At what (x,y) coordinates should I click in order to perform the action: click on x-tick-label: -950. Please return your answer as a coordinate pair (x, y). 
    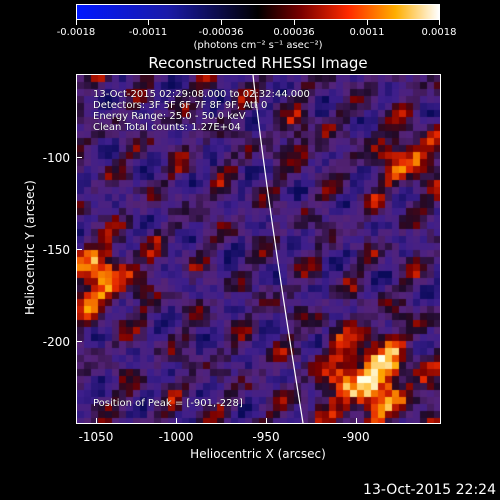
    Looking at the image, I should click on (266, 437).